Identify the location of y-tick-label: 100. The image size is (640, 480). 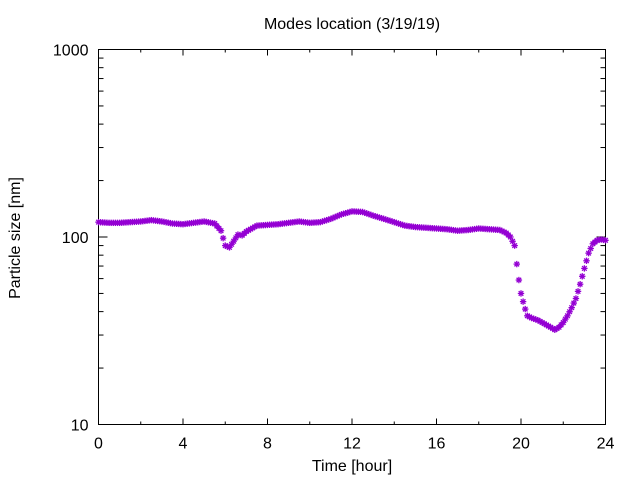
(75, 238).